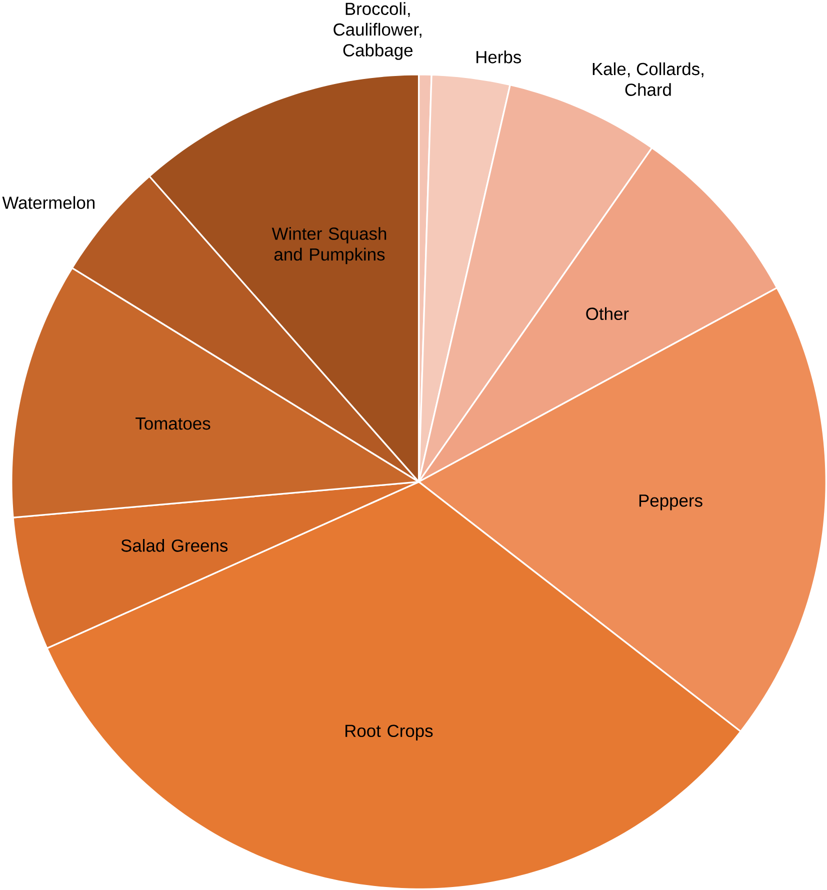 The image size is (827, 890). I want to click on slice-label: Winter Squash and Pumpkins, so click(329, 245).